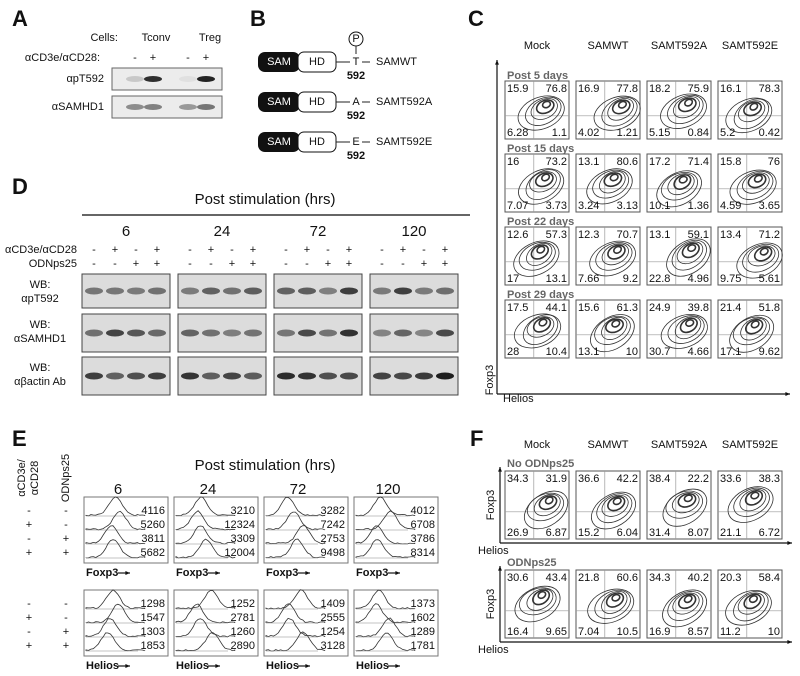  Describe the element at coordinates (102, 666) in the screenshot. I see `marker-label: Helios` at that location.